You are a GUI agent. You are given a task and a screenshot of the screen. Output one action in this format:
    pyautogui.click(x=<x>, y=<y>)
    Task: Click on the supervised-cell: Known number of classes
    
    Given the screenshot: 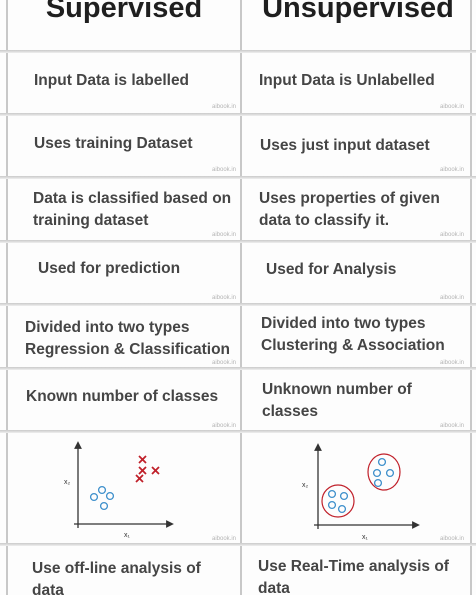 What is the action you would take?
    pyautogui.click(x=124, y=400)
    